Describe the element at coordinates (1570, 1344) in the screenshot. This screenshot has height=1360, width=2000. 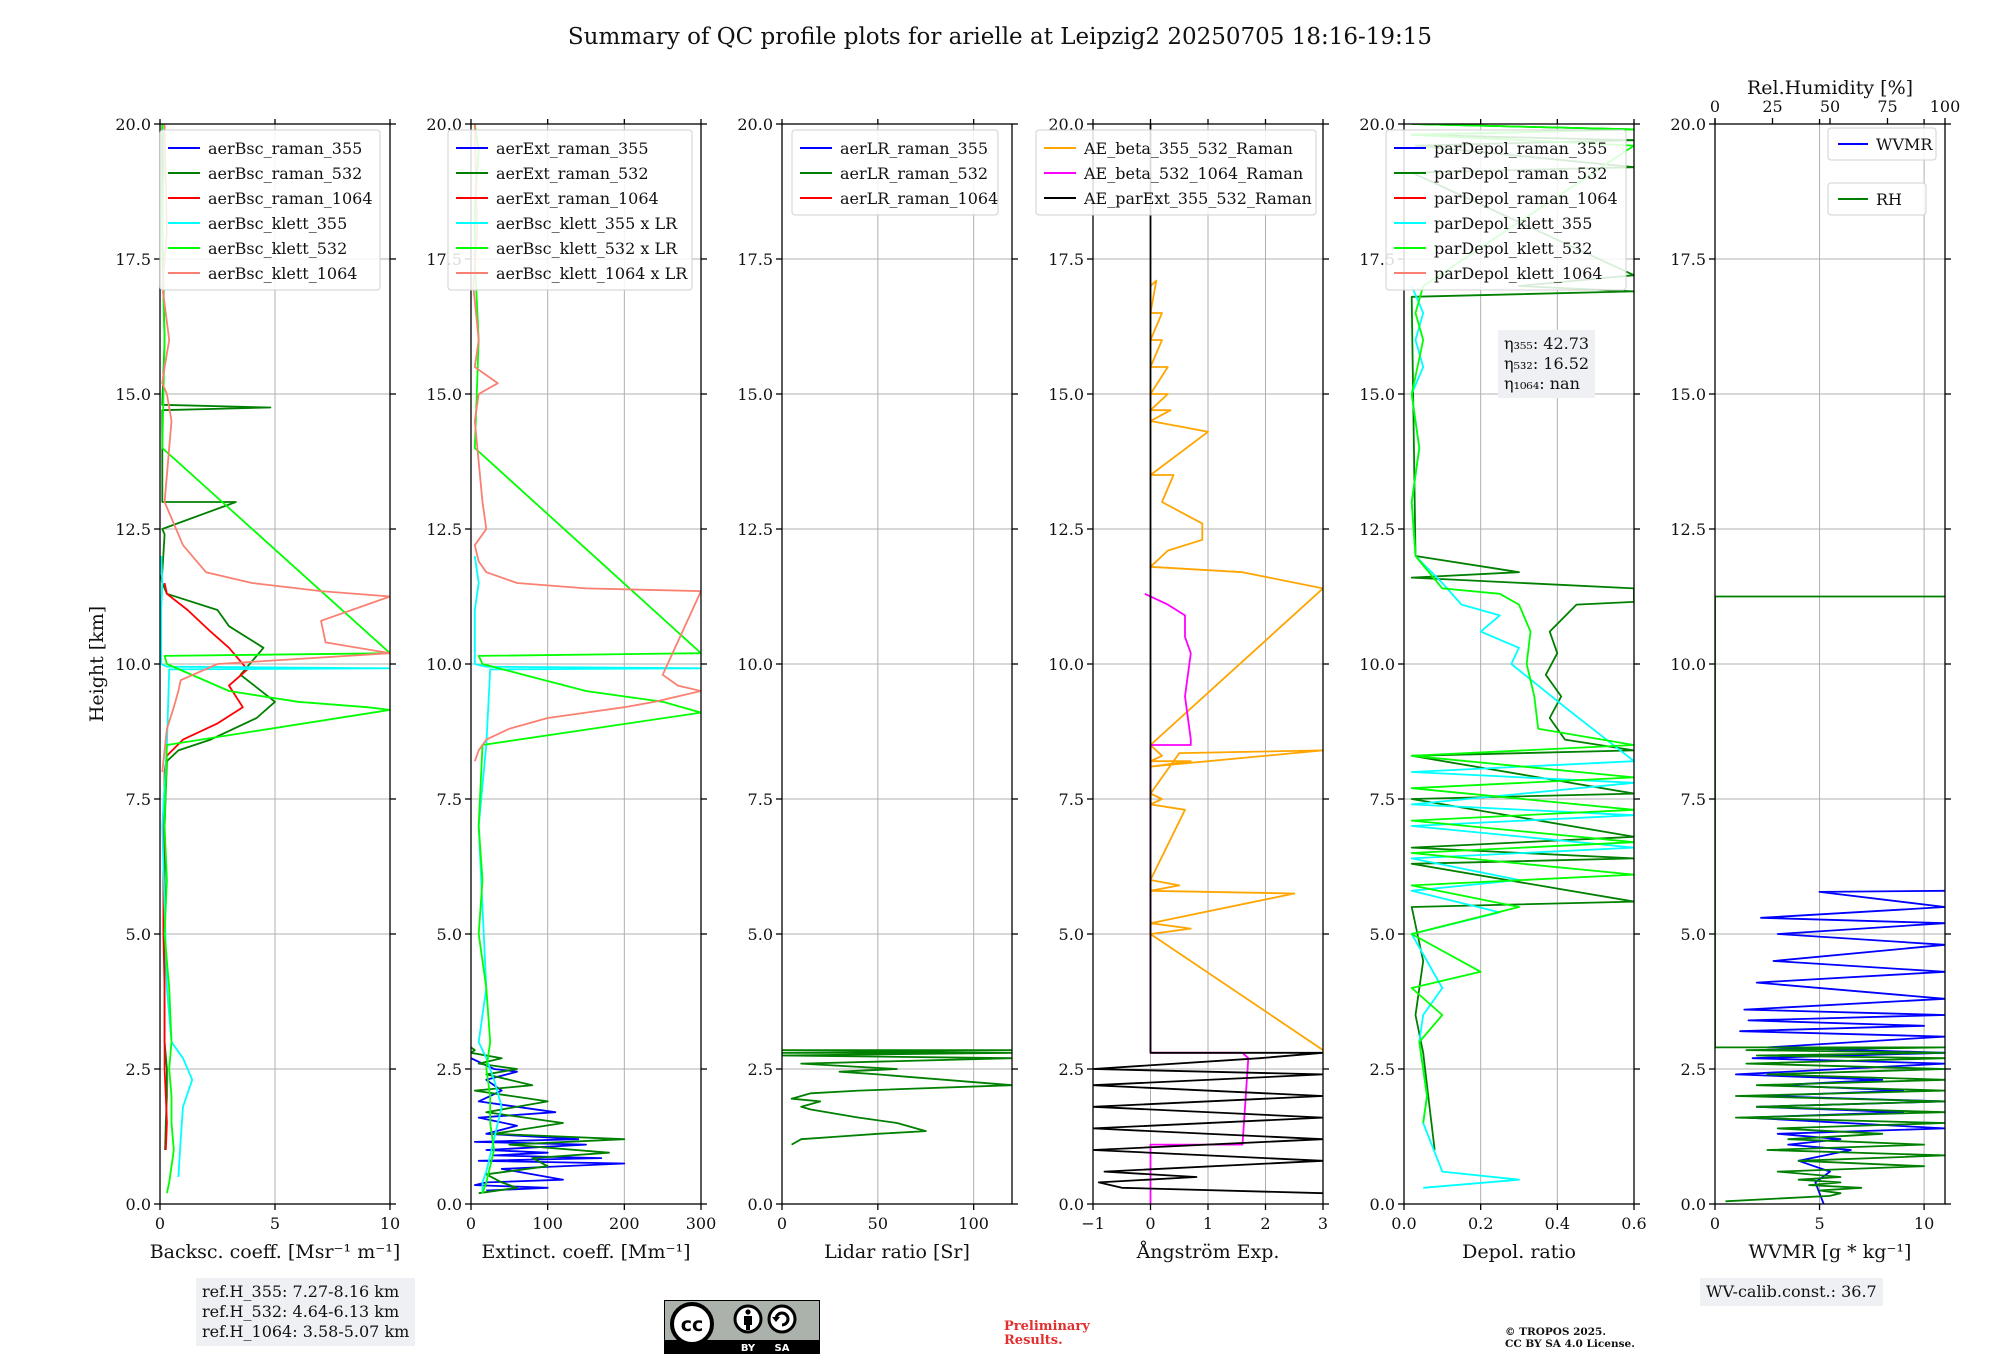
I see `copyright-line-2: CC BY SA 4.0 License.` at that location.